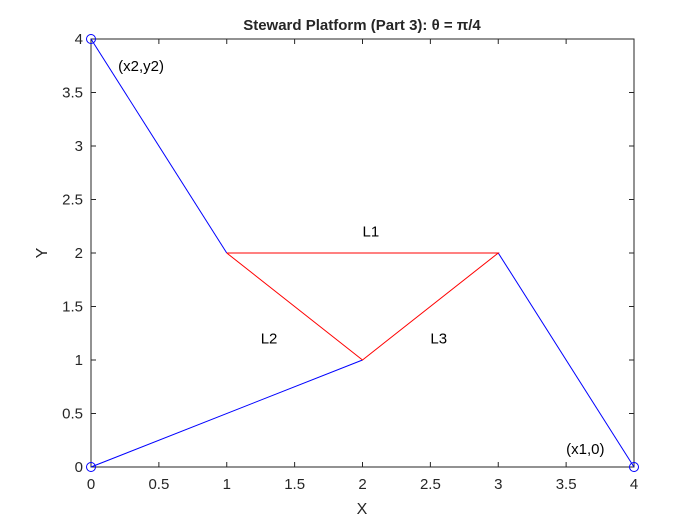 The height and width of the screenshot is (525, 700). What do you see at coordinates (363, 306) in the screenshot?
I see `platform-triangle` at bounding box center [363, 306].